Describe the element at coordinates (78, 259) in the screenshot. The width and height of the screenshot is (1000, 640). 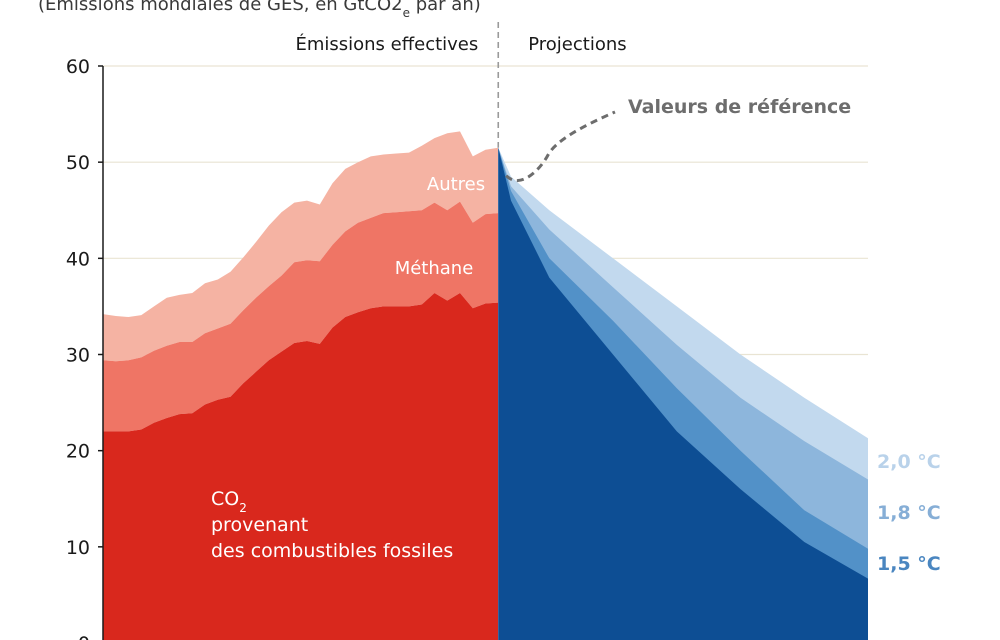
I see `y-tick-label-40: 40` at that location.